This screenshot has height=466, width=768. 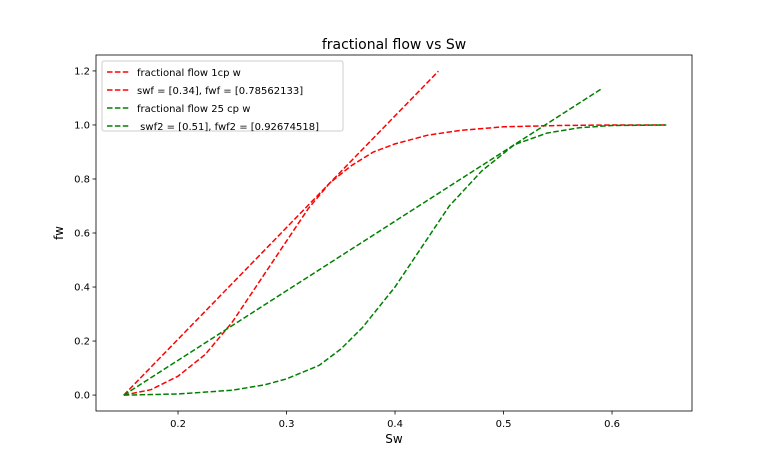 I want to click on y-tick-label: 0.8, so click(x=82, y=179).